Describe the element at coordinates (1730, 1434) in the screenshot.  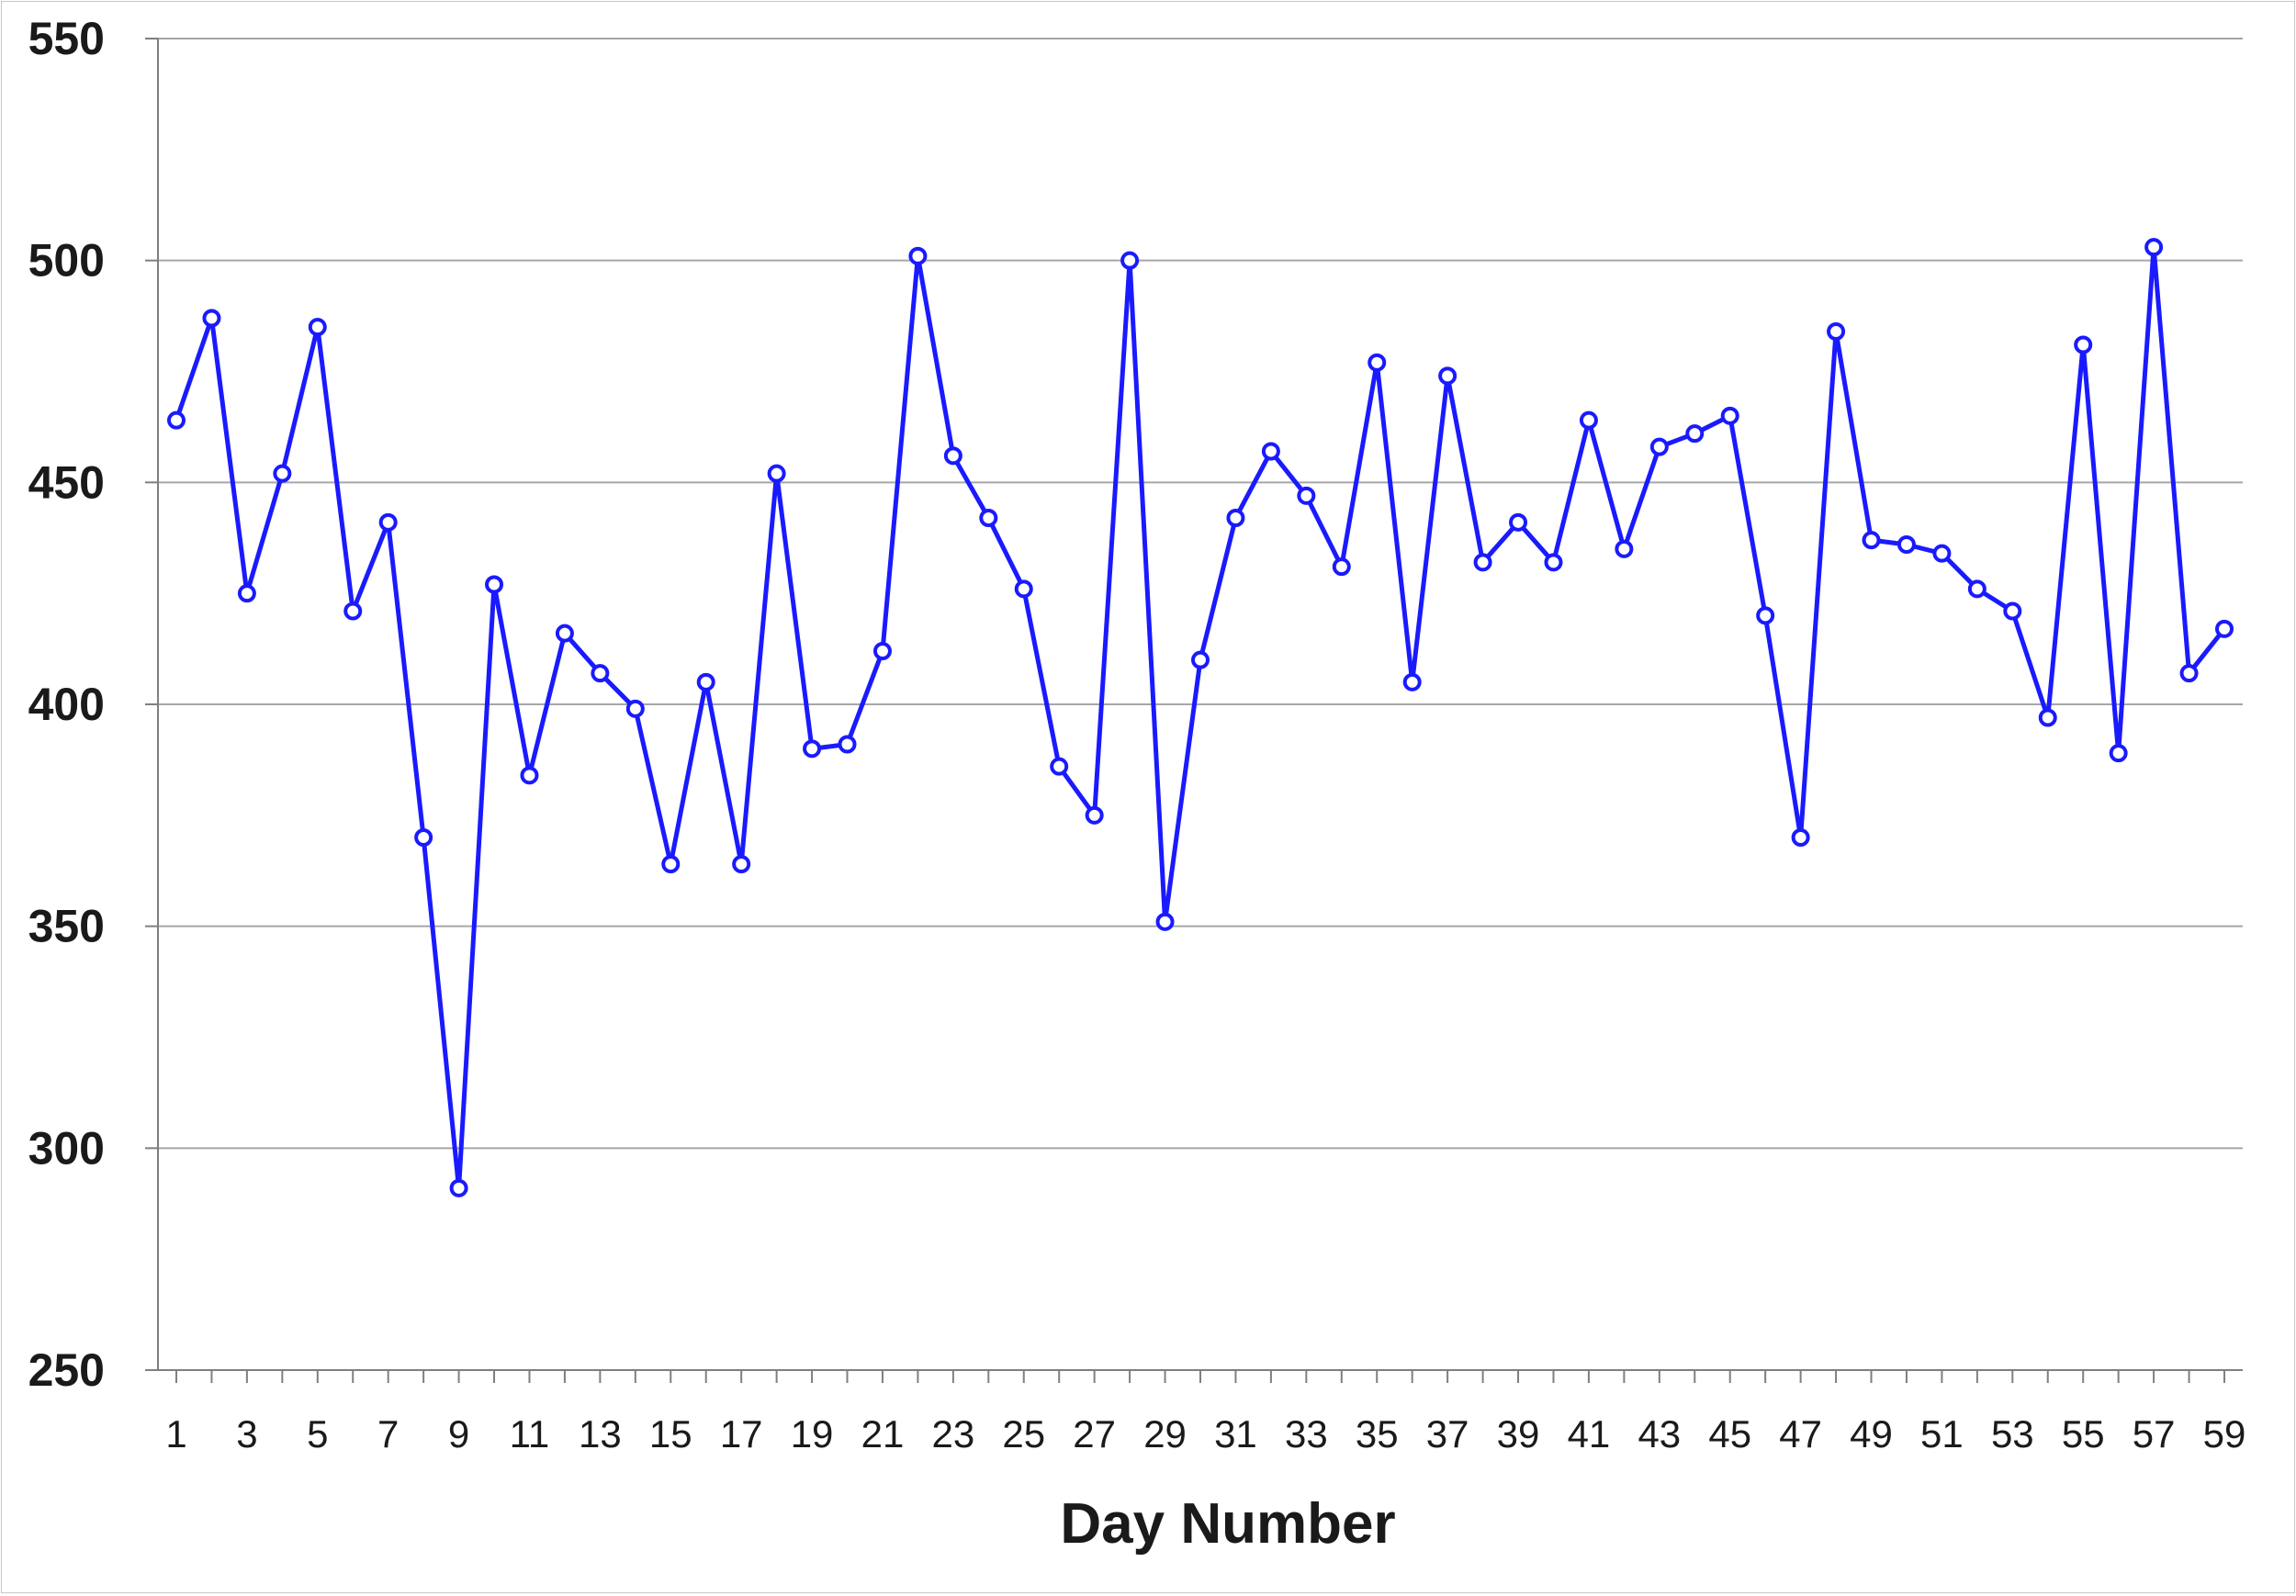
I see `x-tick-label-45: 45` at that location.